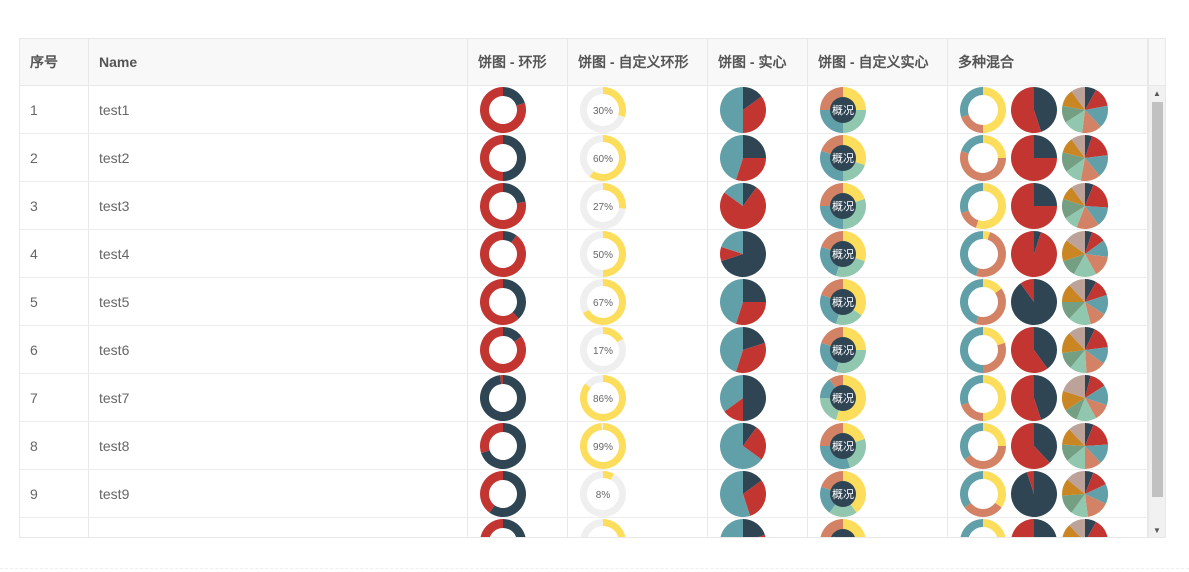 Image resolution: width=1189 pixels, height=572 pixels. I want to click on table-row: 8 test8 99% 概况, so click(584, 446).